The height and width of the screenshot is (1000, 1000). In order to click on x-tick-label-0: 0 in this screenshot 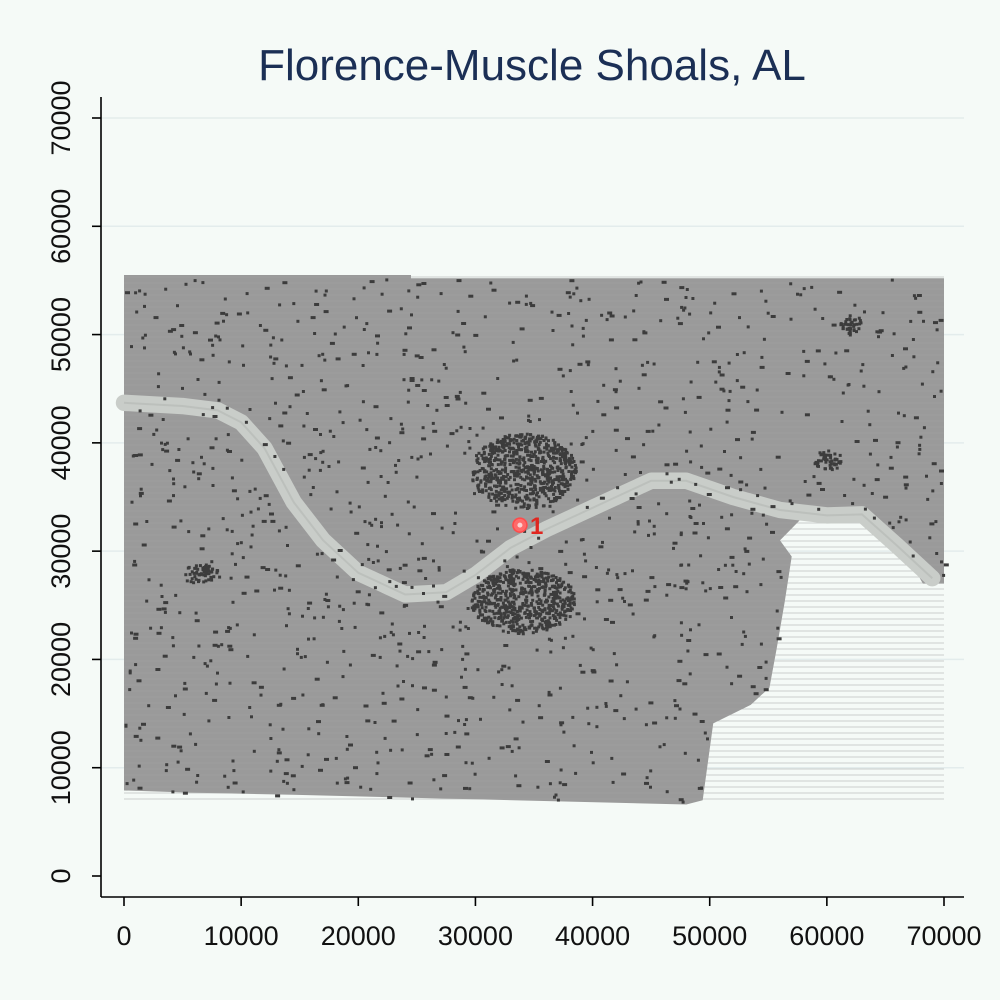, I will do `click(123, 936)`.